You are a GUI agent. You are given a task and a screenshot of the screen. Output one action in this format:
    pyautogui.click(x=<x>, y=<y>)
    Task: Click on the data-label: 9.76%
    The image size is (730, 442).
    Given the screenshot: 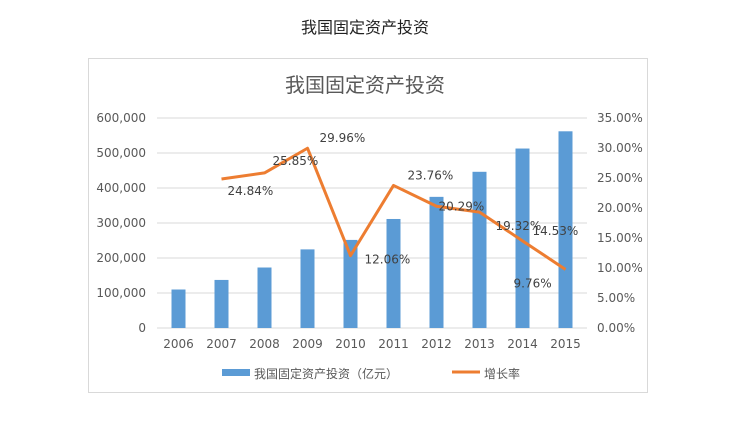 What is the action you would take?
    pyautogui.click(x=533, y=283)
    